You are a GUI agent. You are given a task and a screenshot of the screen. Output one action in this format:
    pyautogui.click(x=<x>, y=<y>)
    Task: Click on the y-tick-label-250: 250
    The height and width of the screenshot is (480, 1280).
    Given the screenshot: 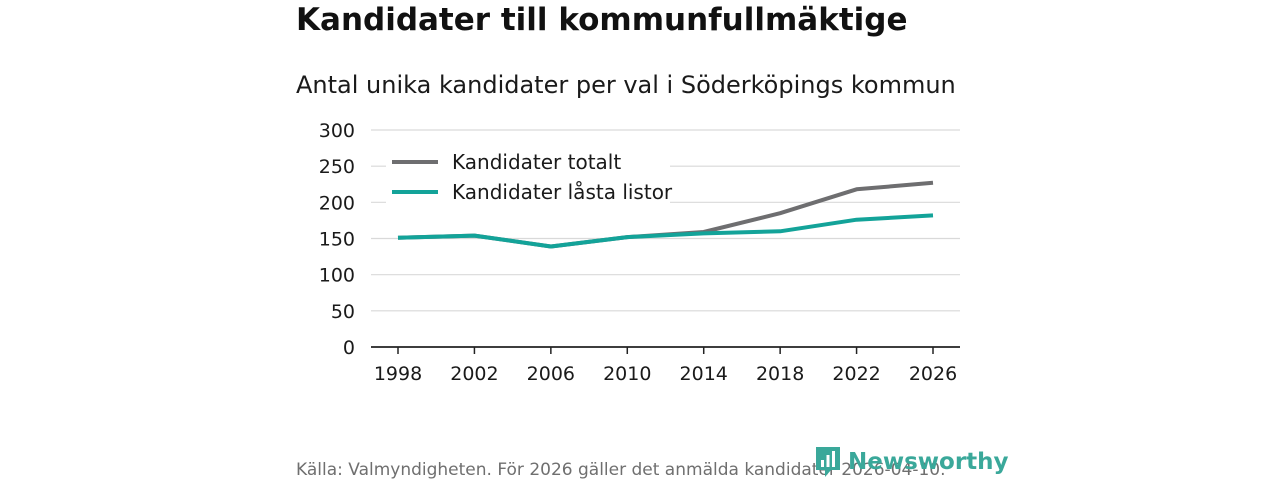 What is the action you would take?
    pyautogui.click(x=337, y=167)
    